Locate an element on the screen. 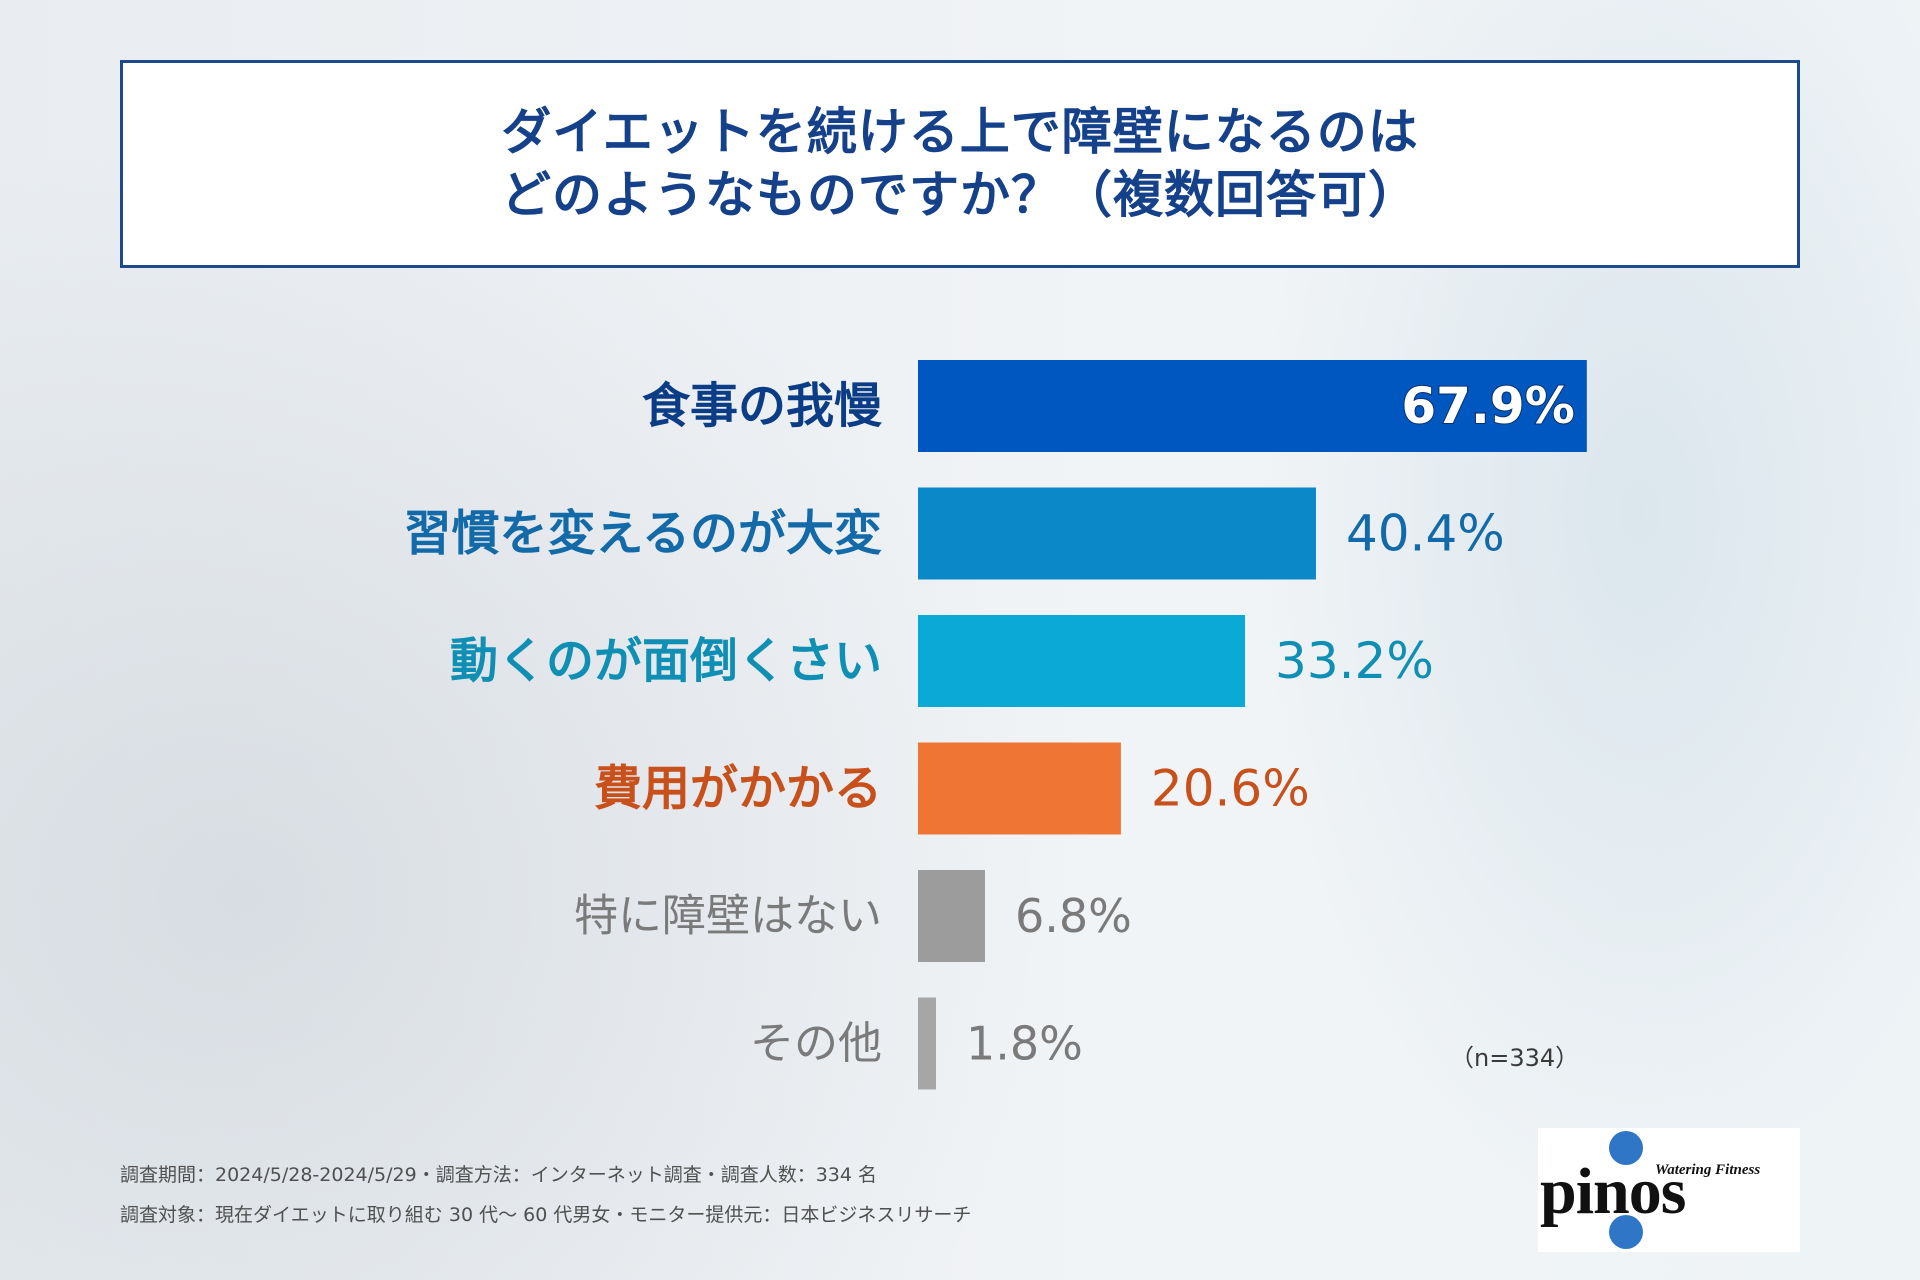 The width and height of the screenshot is (1920, 1280). svg-text: Watering Fitness is located at coordinates (1707, 1170).